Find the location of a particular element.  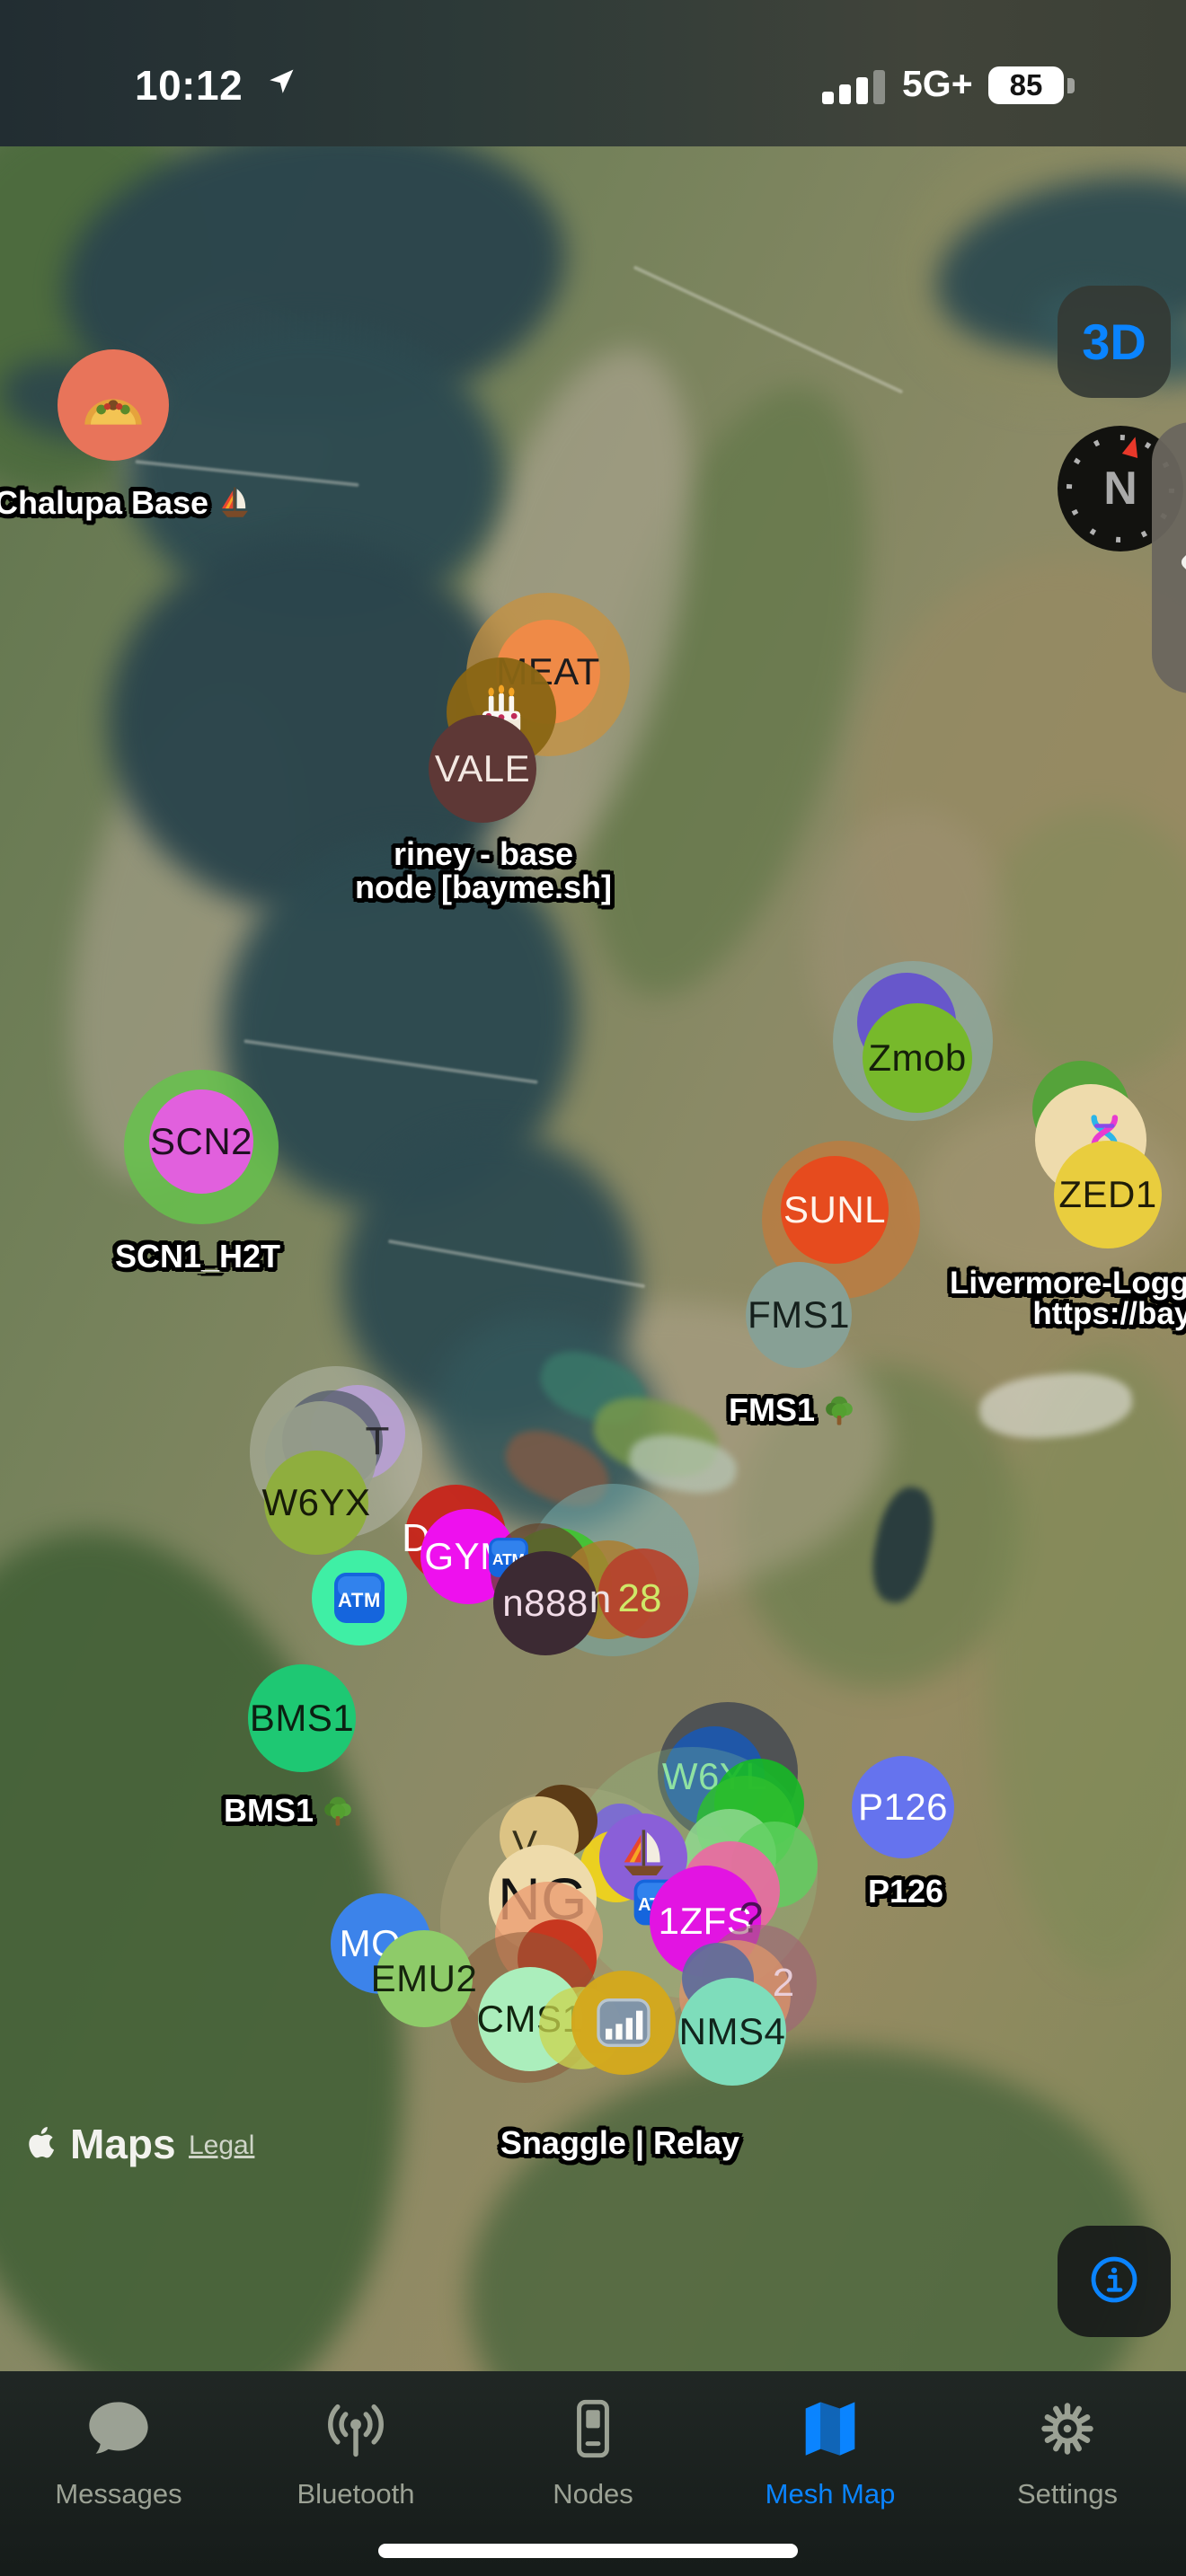

map-info-button is located at coordinates (1114, 2281).